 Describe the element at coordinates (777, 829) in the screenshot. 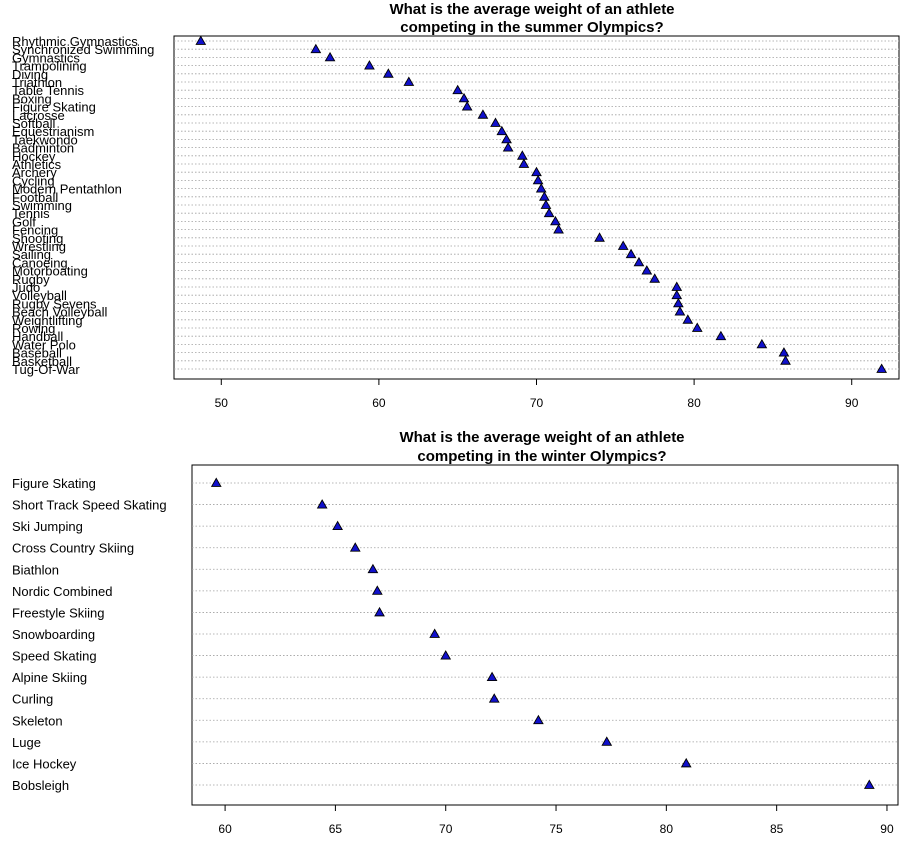

I see `winter-x-tick-label: 85` at that location.